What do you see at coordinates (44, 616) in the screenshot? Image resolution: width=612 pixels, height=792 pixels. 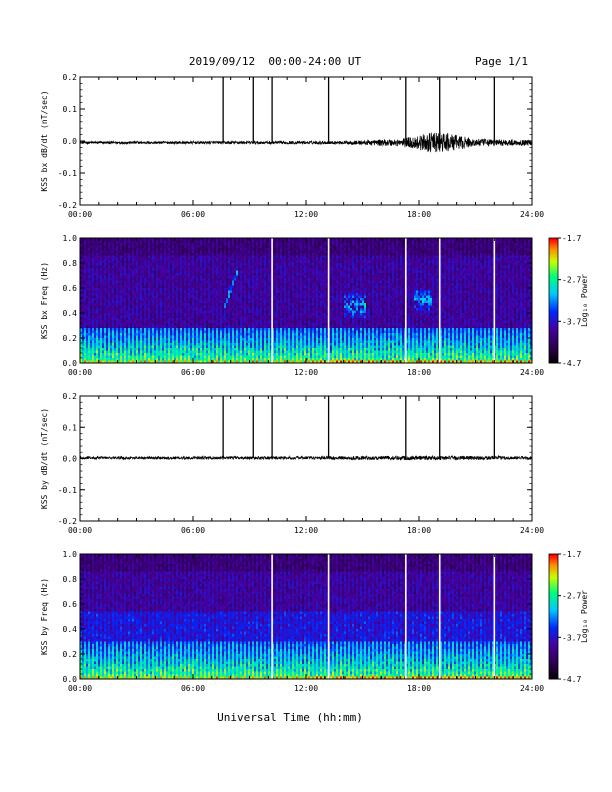 I see `y-axis-label: KSS by Freq (Hz)` at bounding box center [44, 616].